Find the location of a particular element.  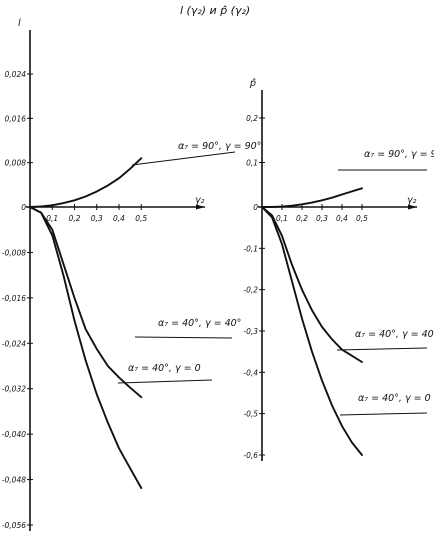

y-tick-label: 0,2 is located at coordinates (252, 118).